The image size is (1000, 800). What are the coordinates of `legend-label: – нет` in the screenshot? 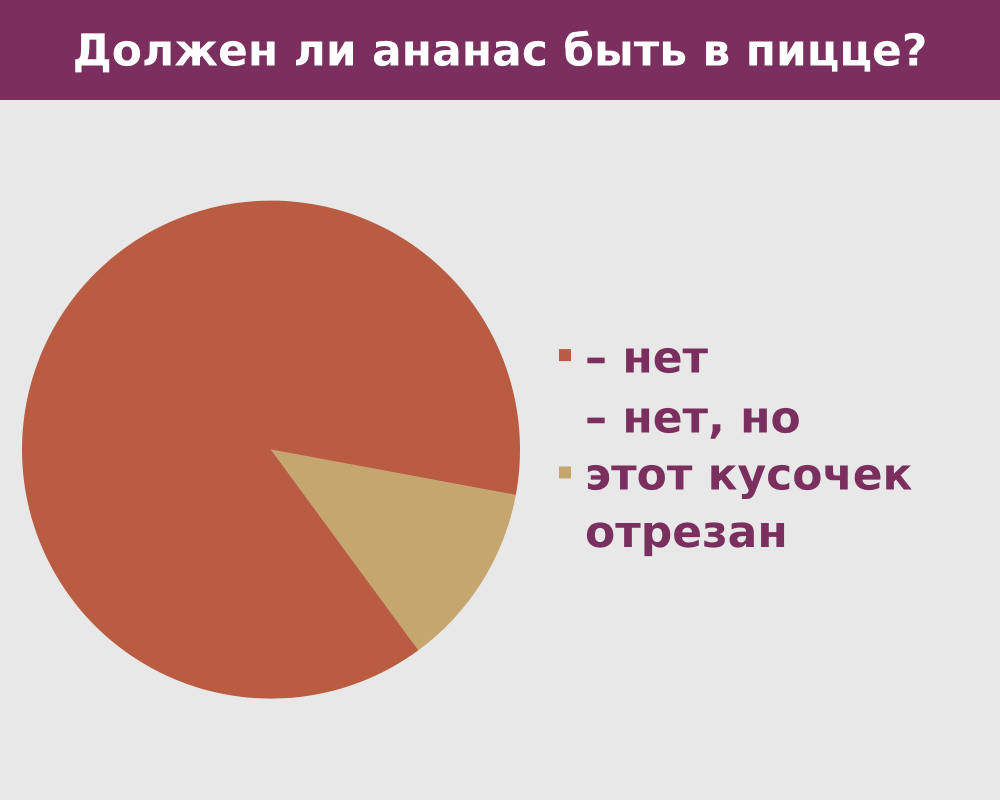 It's located at (647, 358).